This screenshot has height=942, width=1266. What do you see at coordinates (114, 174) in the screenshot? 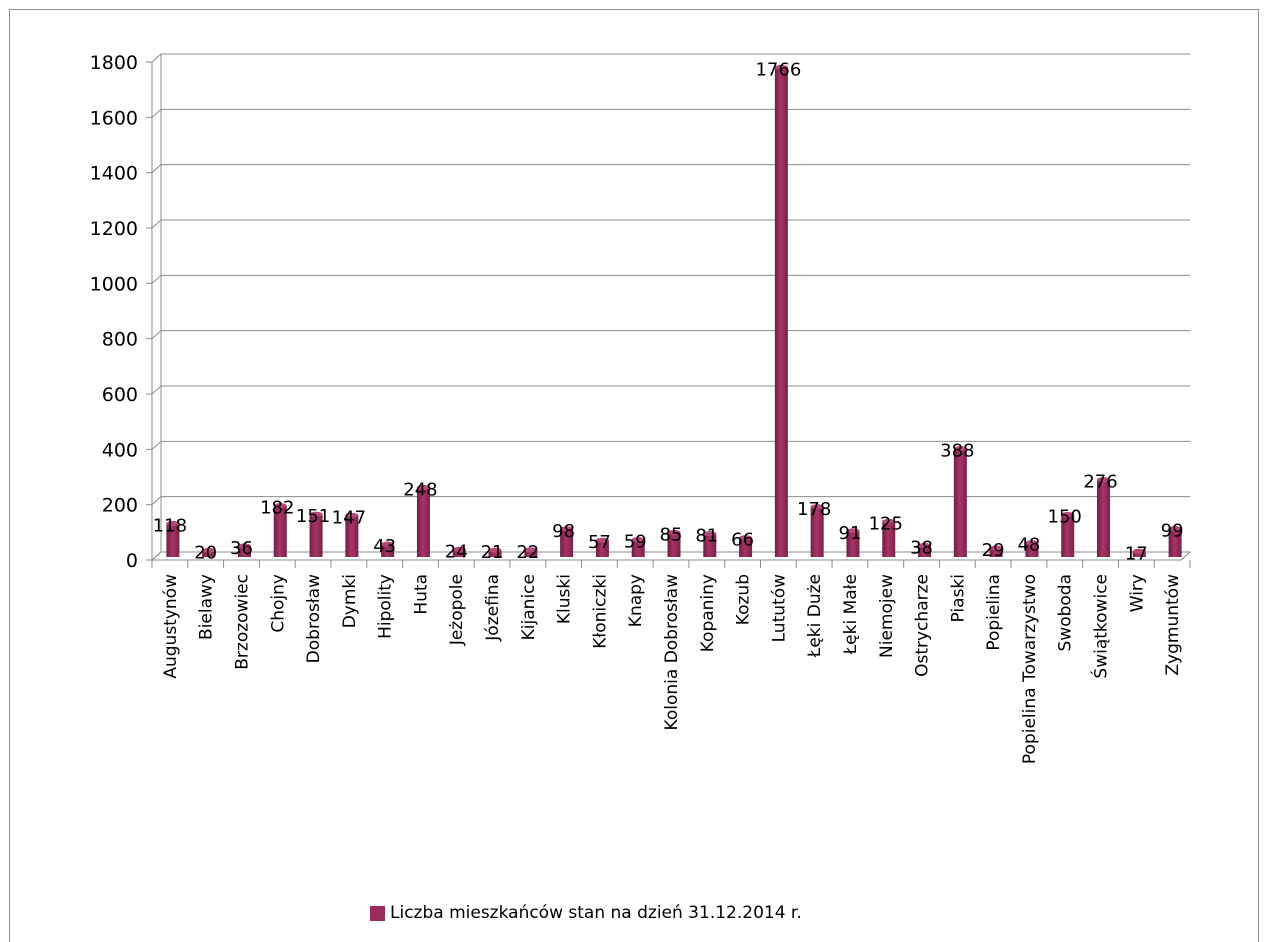
I see `y-tick-label: 1400` at bounding box center [114, 174].